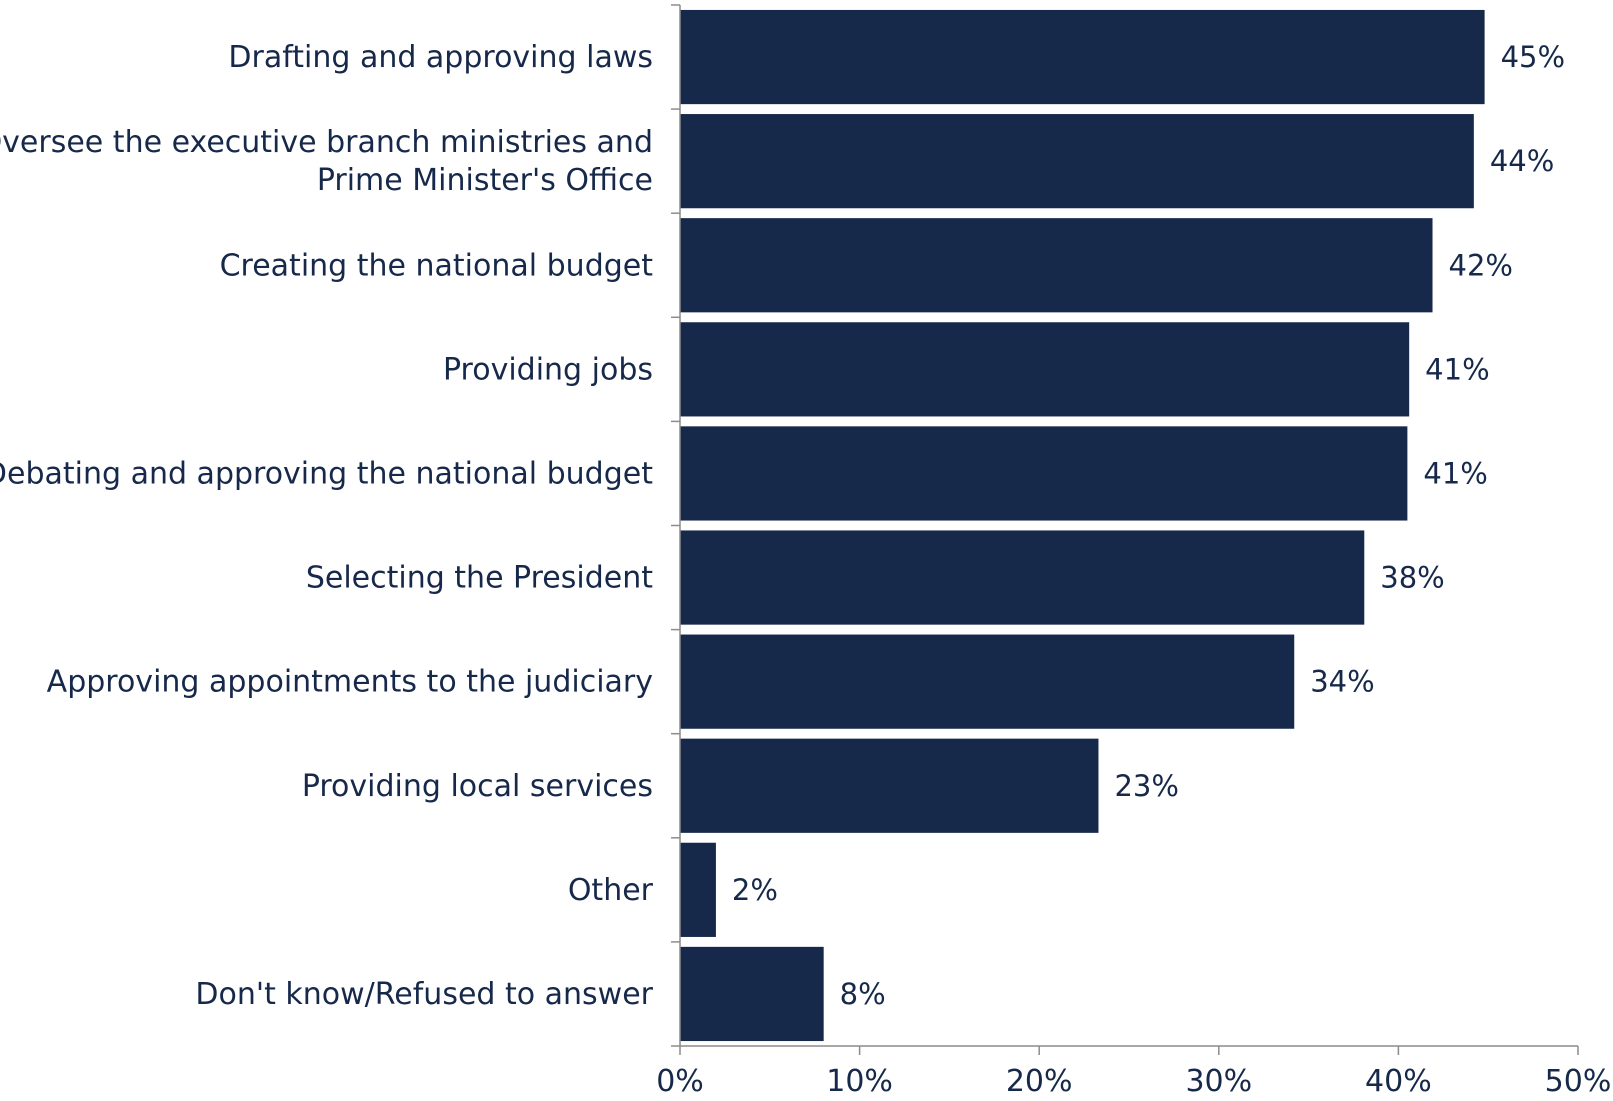 The image size is (1613, 1101). I want to click on data-label: 45%, so click(1533, 57).